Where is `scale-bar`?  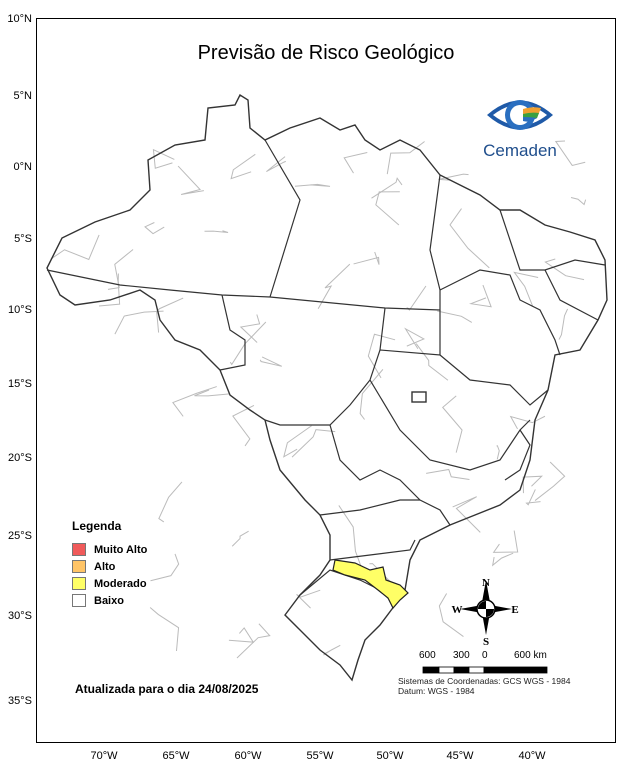 scale-bar is located at coordinates (485, 670).